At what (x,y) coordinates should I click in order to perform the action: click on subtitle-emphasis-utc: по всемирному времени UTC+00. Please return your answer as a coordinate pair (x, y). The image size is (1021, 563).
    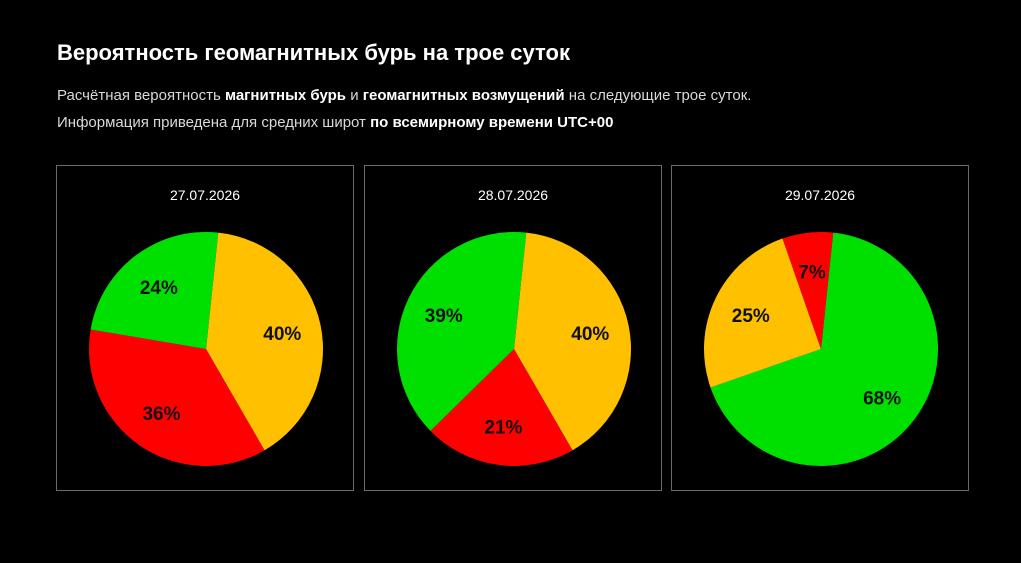
    Looking at the image, I should click on (492, 122).